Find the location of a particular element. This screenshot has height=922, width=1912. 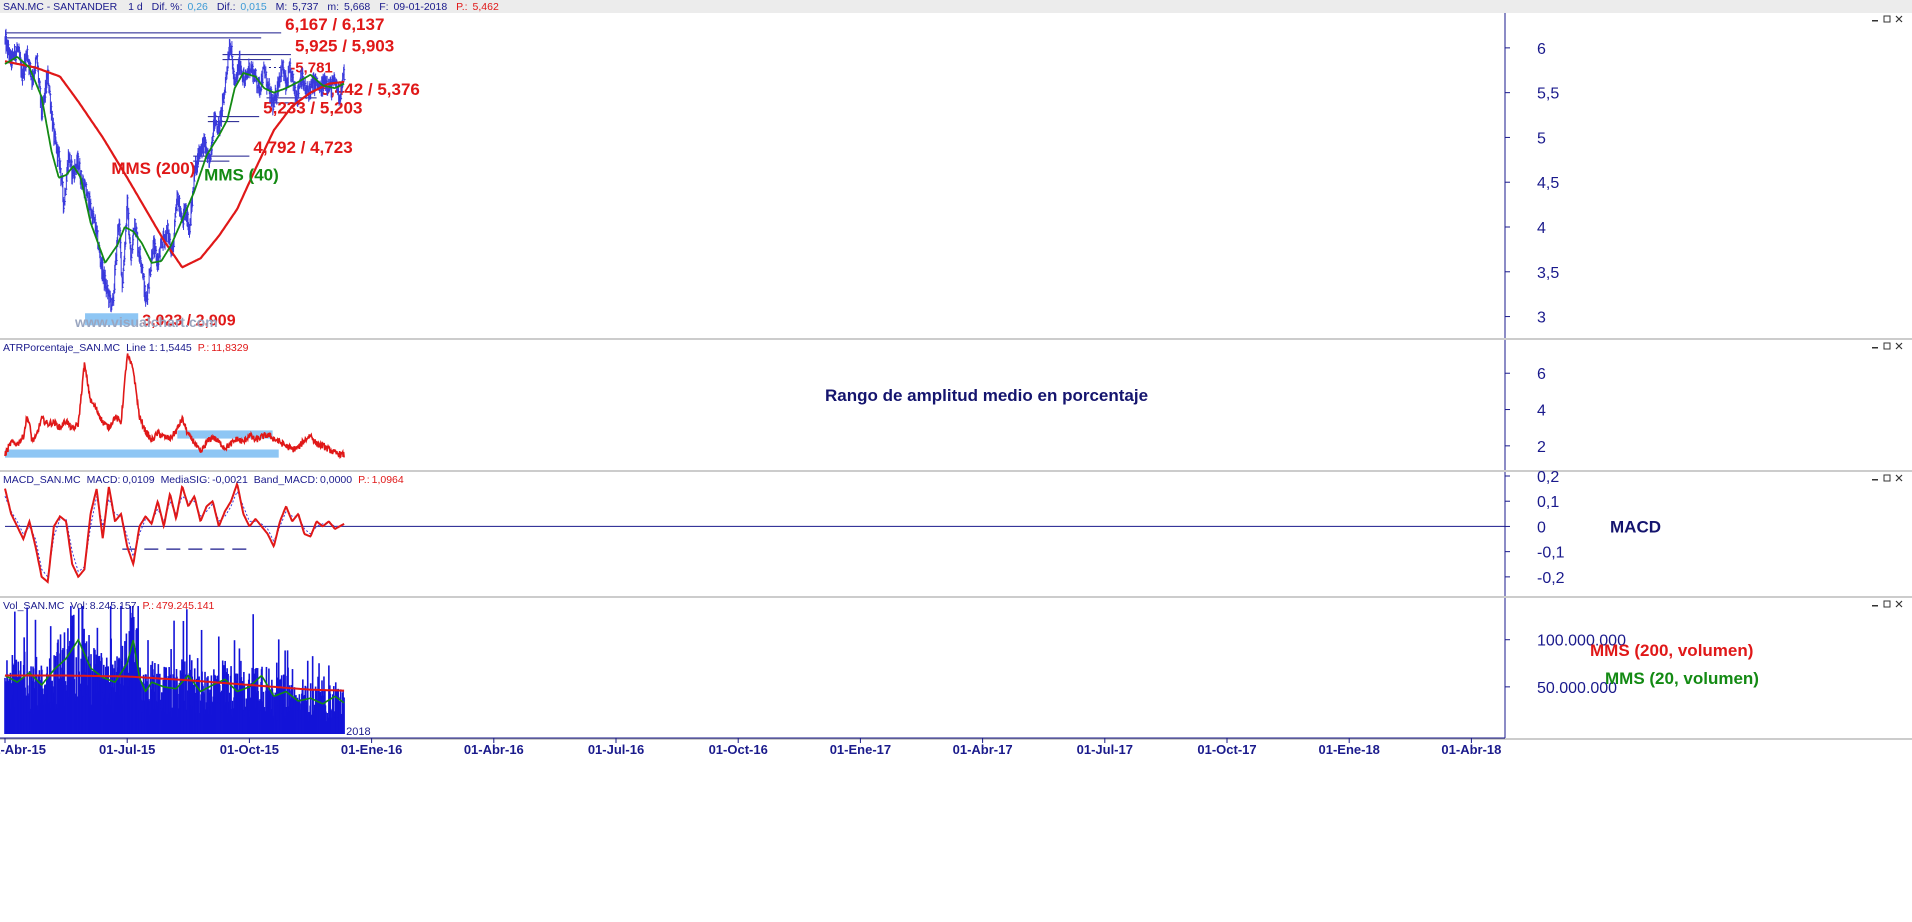

atr-y-tick-label: 6 is located at coordinates (1541, 374).